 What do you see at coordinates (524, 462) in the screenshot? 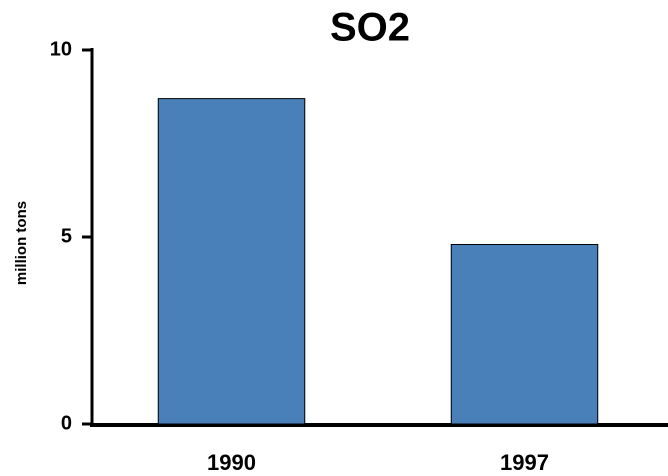
I see `x-tick-label: 1997` at bounding box center [524, 462].